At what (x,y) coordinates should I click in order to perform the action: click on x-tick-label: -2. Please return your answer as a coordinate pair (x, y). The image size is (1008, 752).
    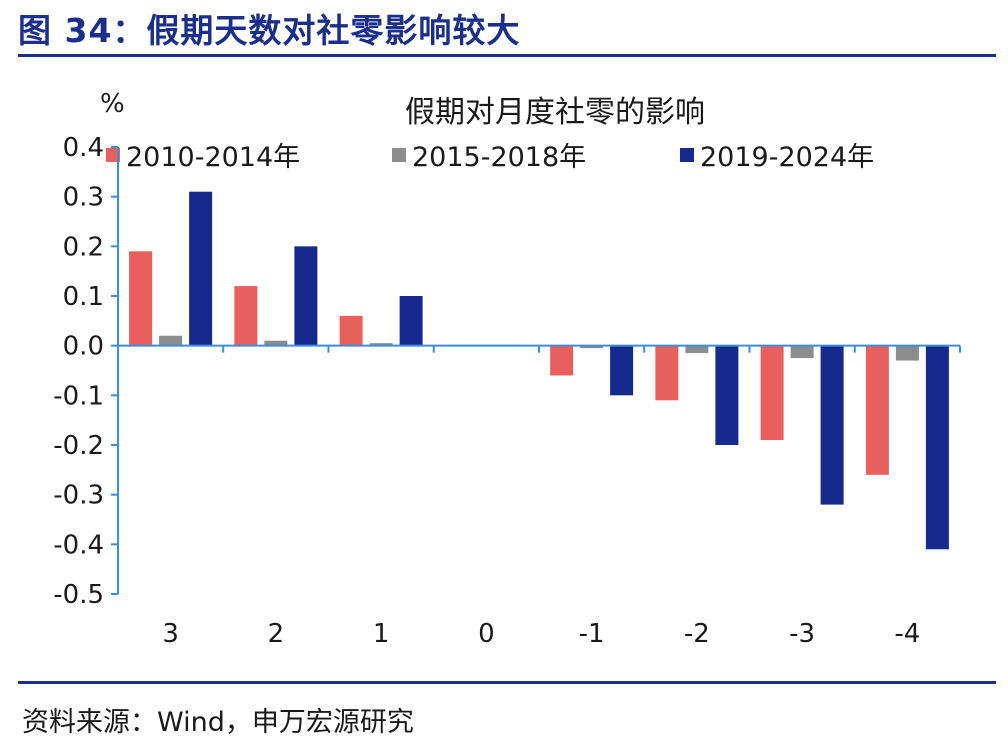
    Looking at the image, I should click on (697, 634).